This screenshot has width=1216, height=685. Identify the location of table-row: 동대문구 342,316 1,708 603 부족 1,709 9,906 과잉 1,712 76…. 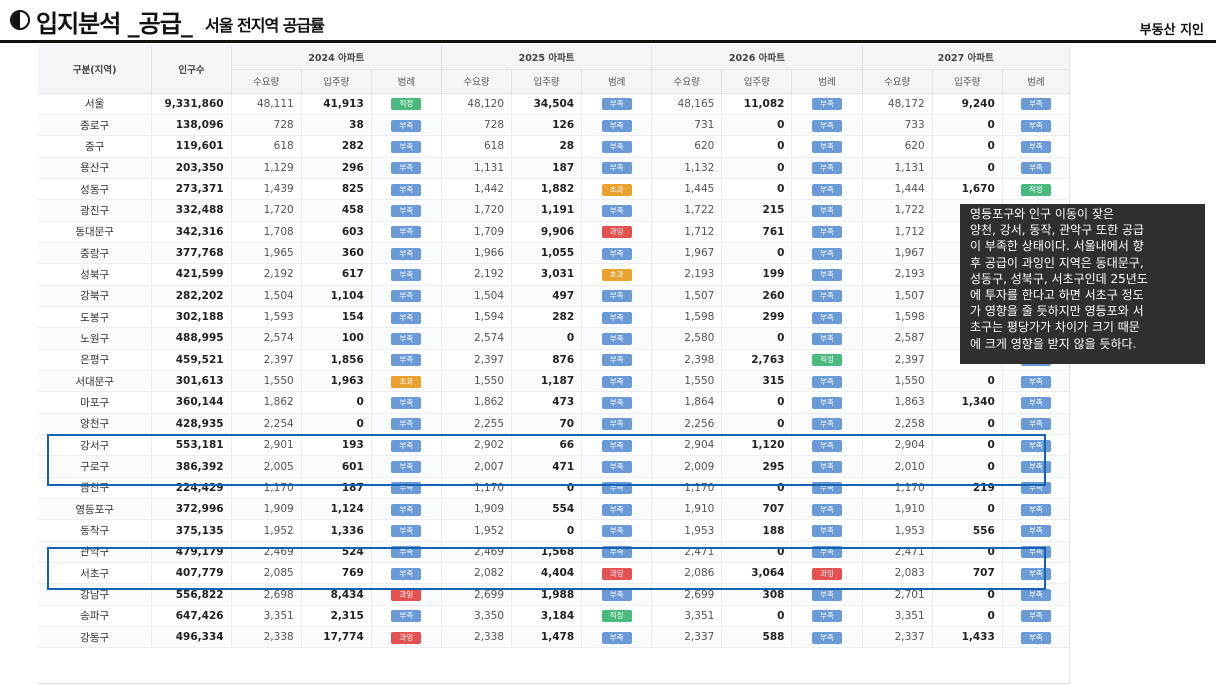
(554, 232).